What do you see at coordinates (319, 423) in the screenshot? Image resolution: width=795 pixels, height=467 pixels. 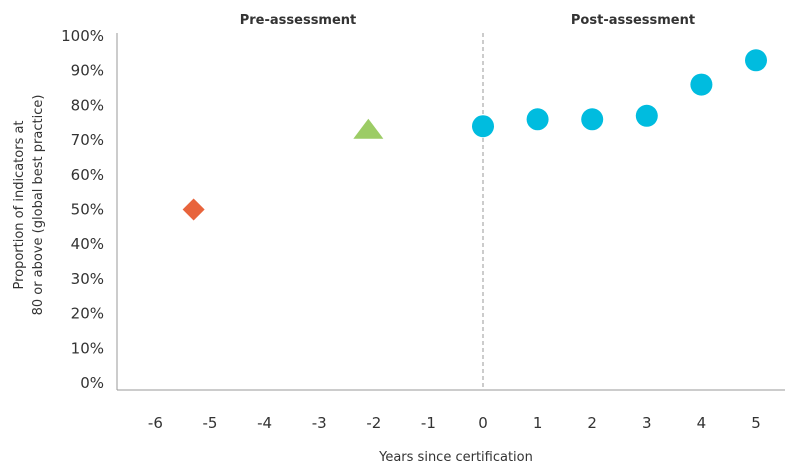 I see `x-tick-label: -3` at bounding box center [319, 423].